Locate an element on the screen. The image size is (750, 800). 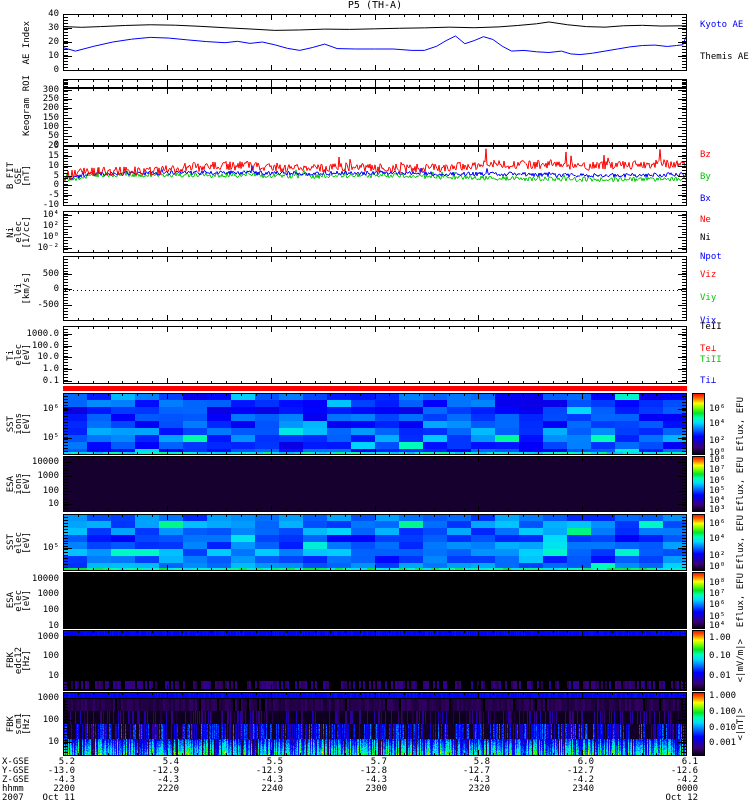
series-label-TeII: TeII is located at coordinates (711, 327).